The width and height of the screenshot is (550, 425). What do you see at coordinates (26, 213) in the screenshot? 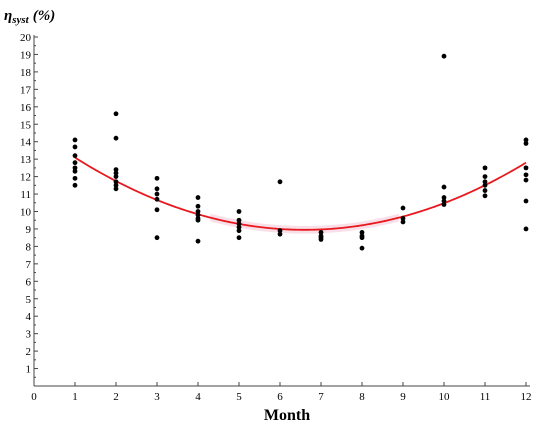
I see `y-tick-label: 10` at bounding box center [26, 213].